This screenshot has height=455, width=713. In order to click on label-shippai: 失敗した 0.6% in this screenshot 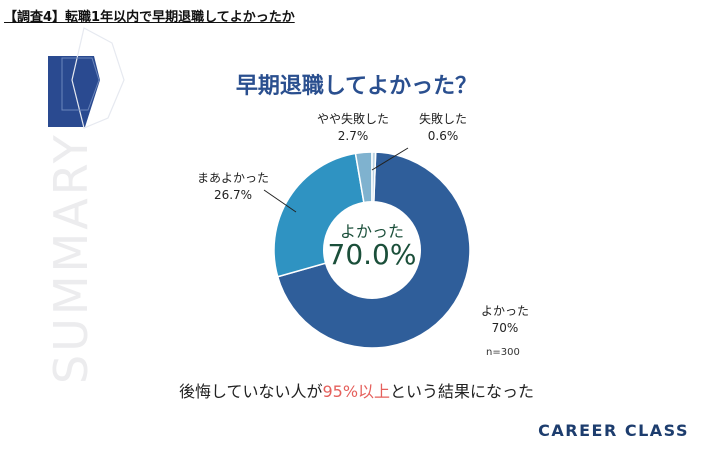, I will do `click(443, 128)`.